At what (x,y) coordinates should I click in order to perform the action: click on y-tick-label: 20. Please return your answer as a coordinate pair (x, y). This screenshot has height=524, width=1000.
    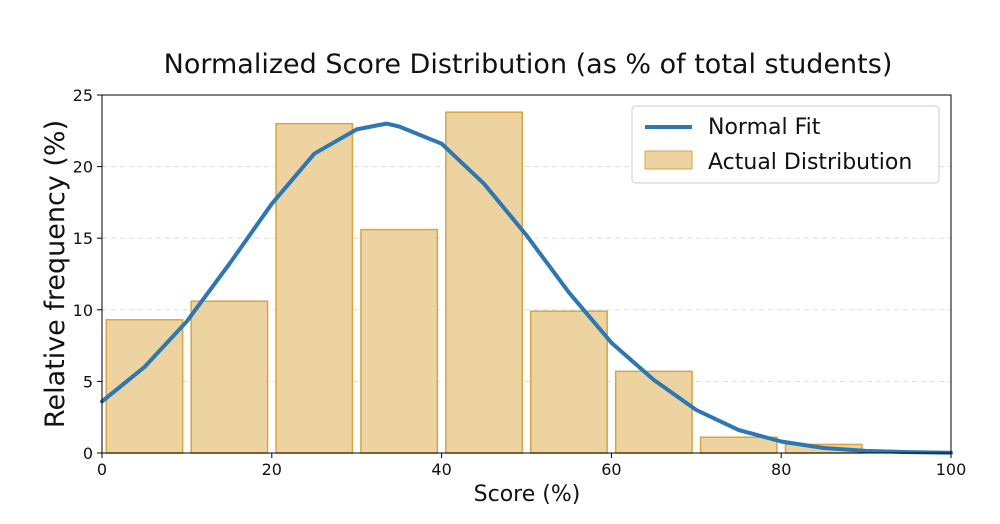
    Looking at the image, I should click on (83, 167).